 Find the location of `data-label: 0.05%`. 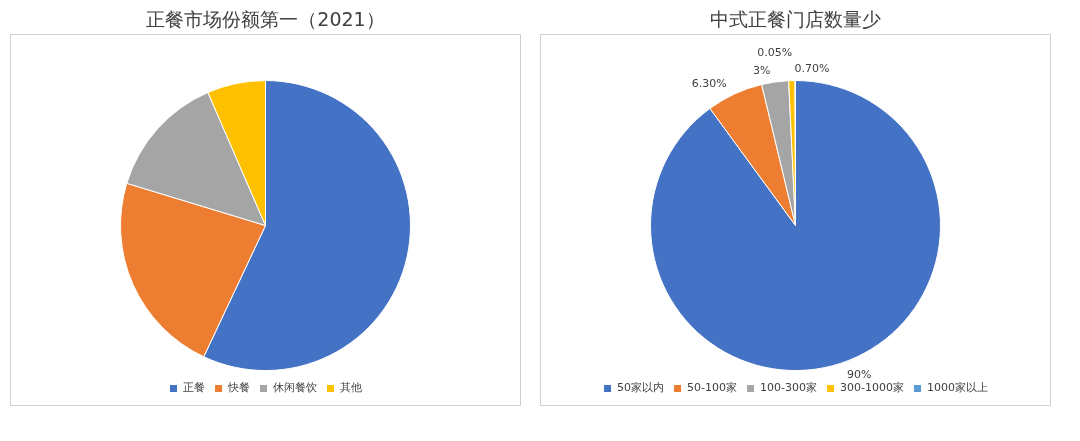

data-label: 0.05% is located at coordinates (775, 53).